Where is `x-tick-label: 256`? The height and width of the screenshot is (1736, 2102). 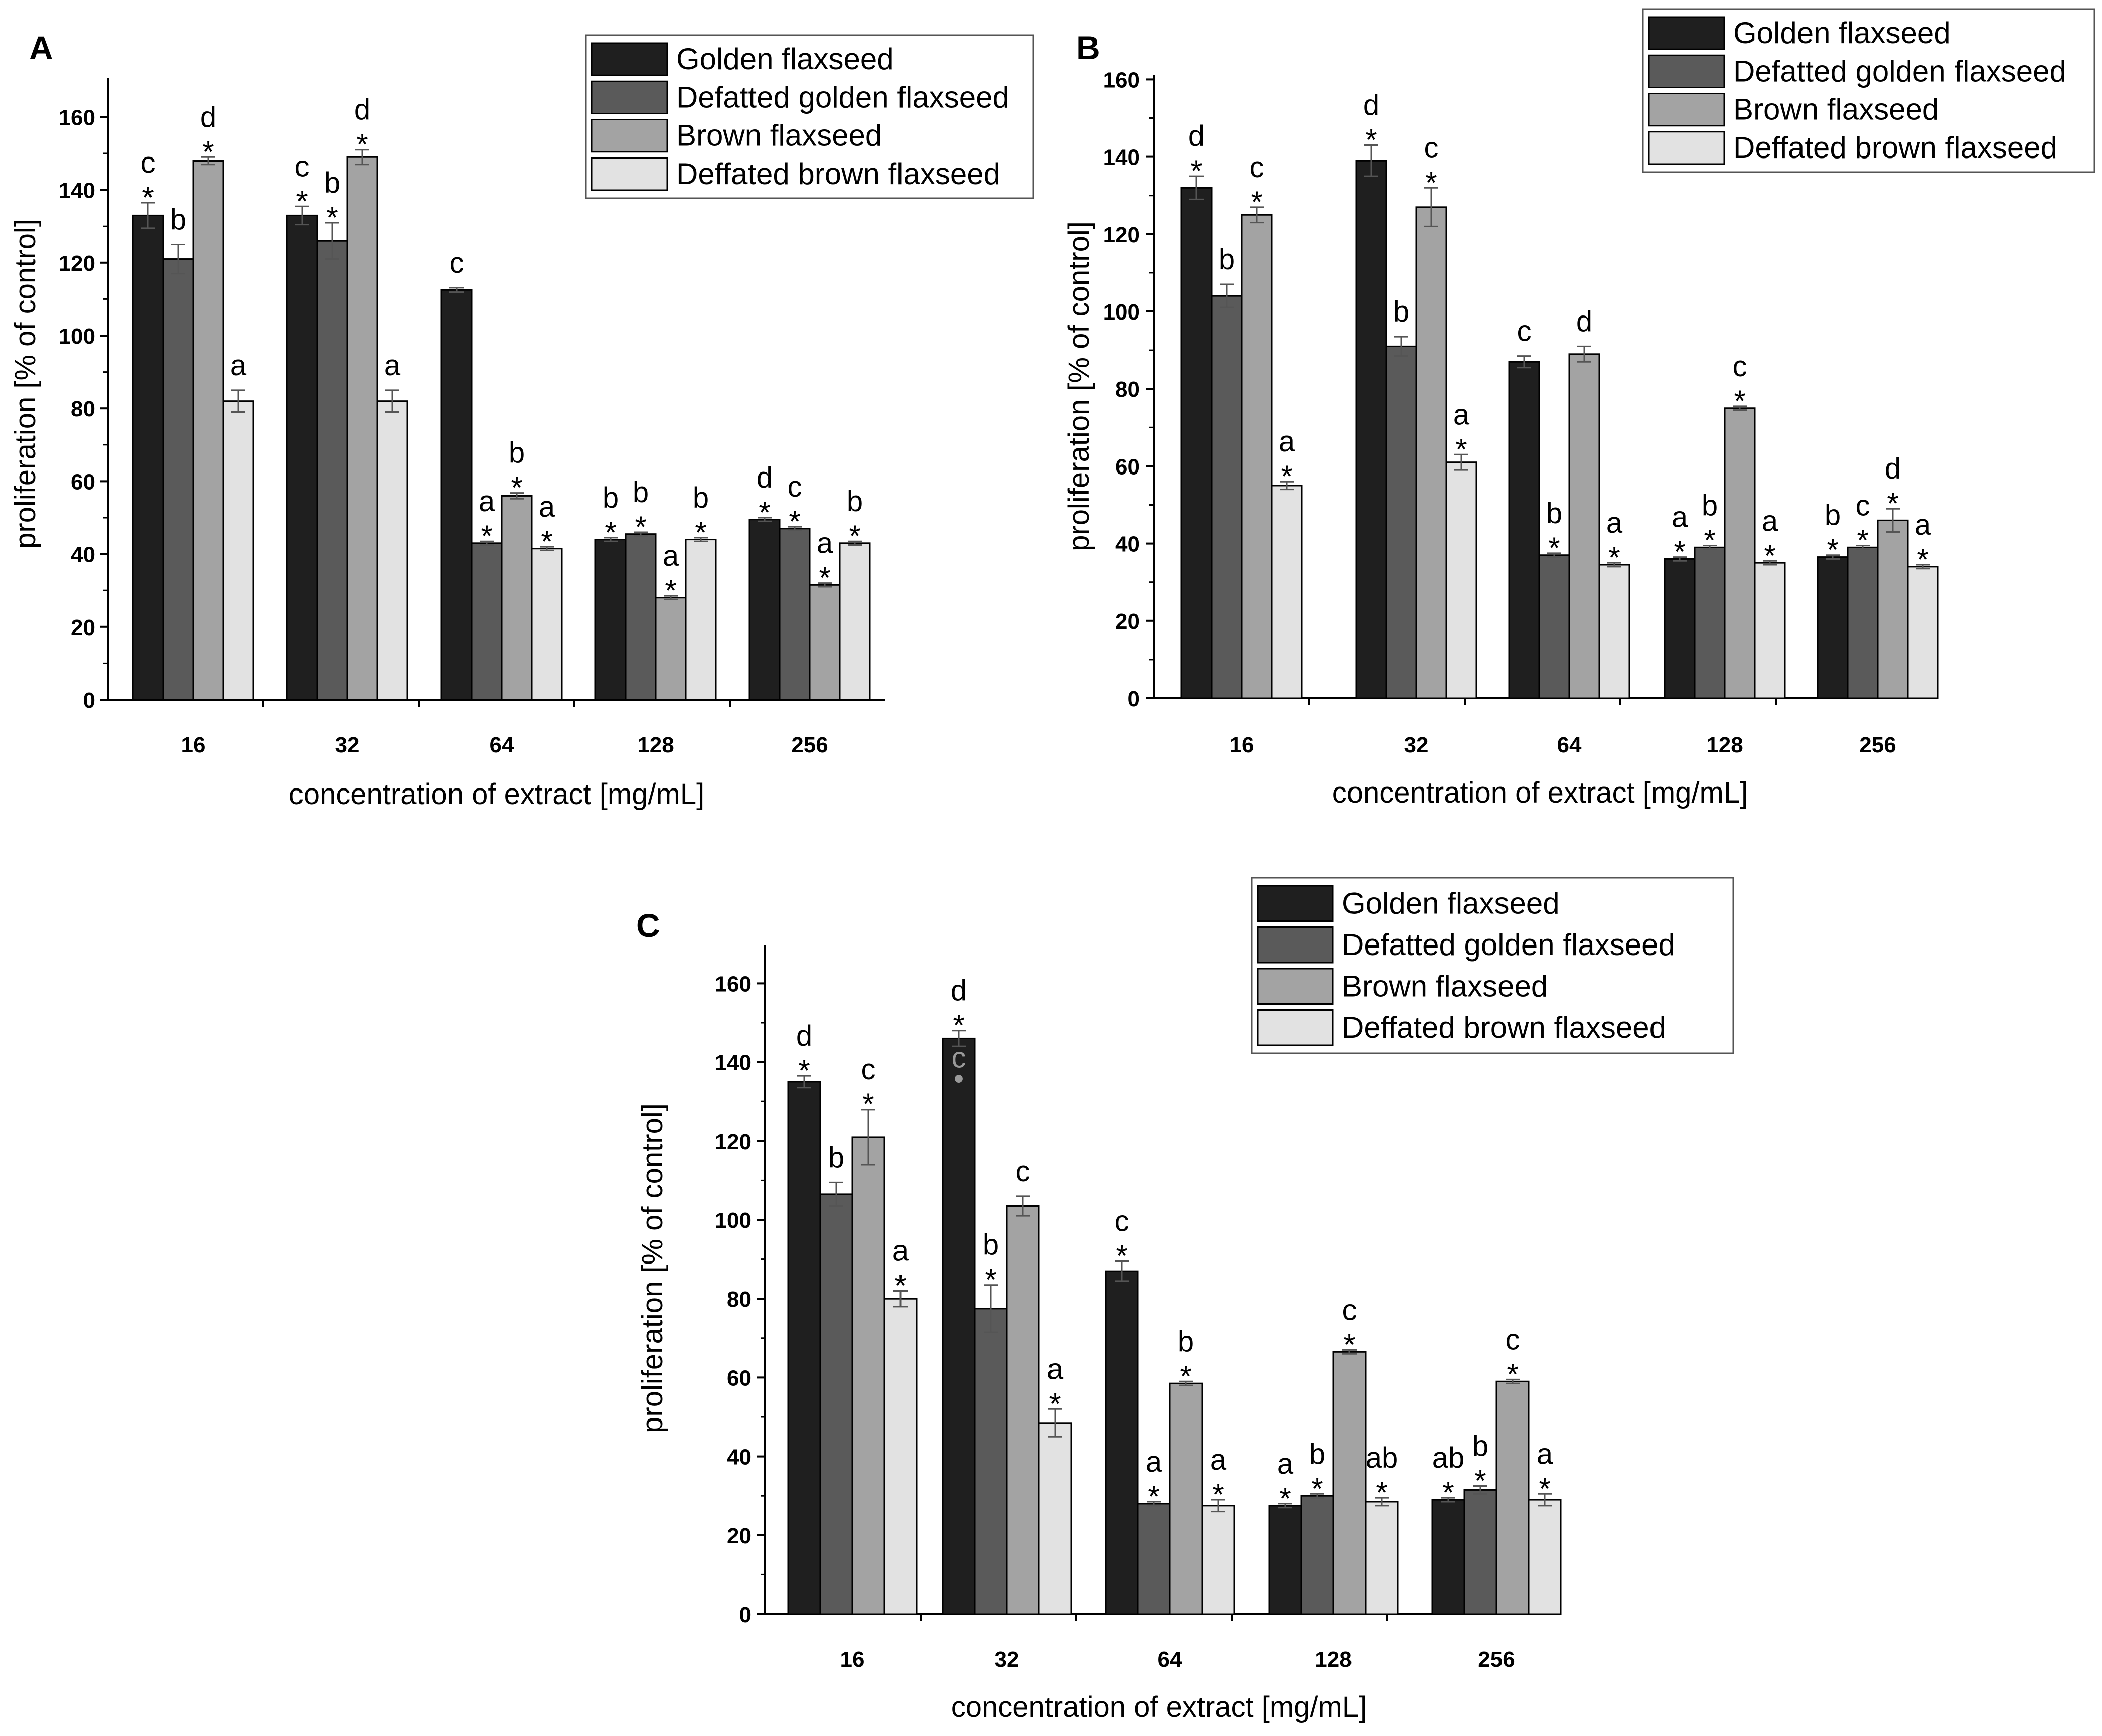
x-tick-label: 256 is located at coordinates (1877, 745).